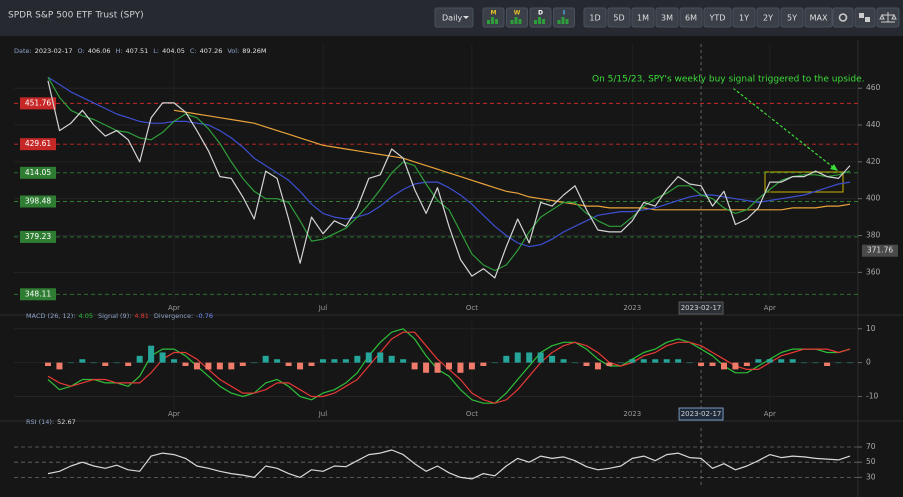  I want to click on signal-label: M, so click(494, 13).